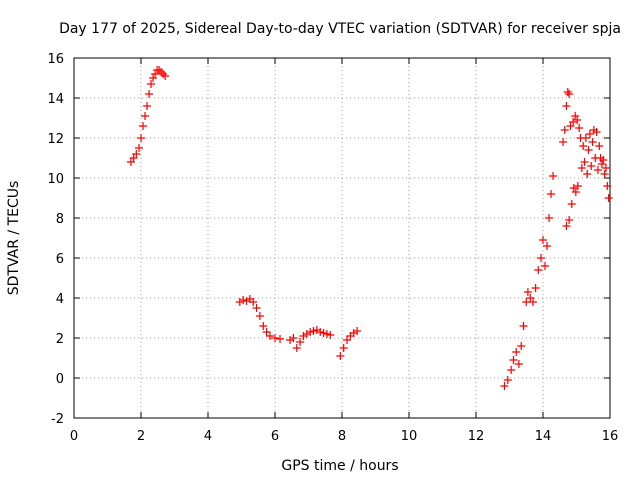  Describe the element at coordinates (55, 59) in the screenshot. I see `y-tick-label: 16` at that location.